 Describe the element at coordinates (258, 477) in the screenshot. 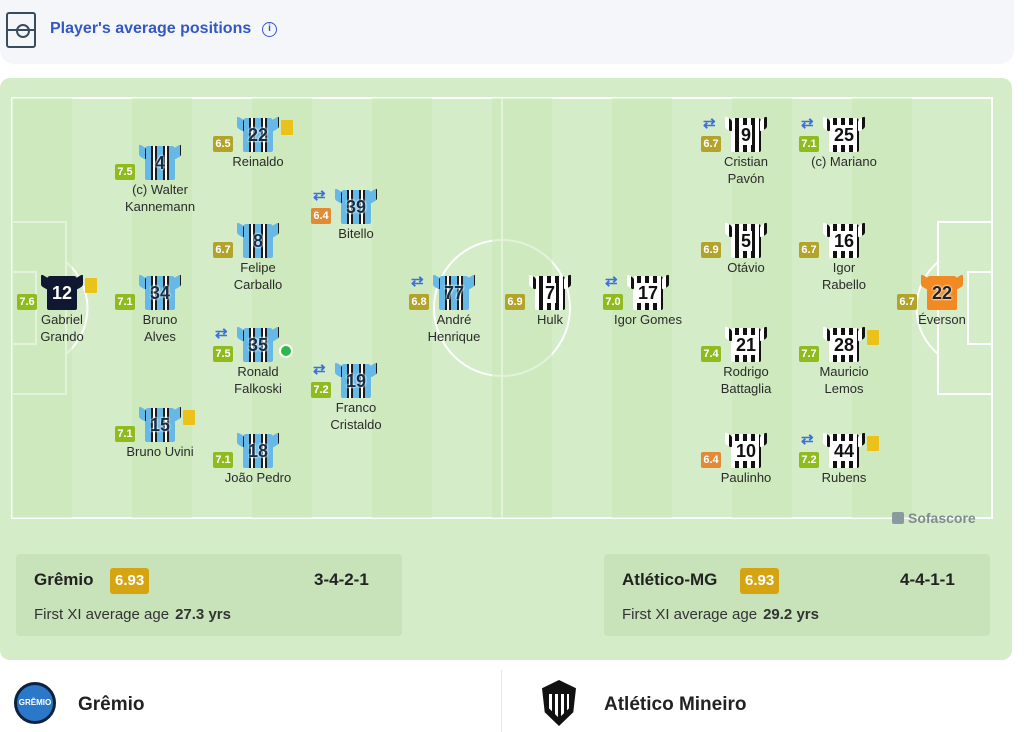

I see `player-name: João Pedro` at that location.